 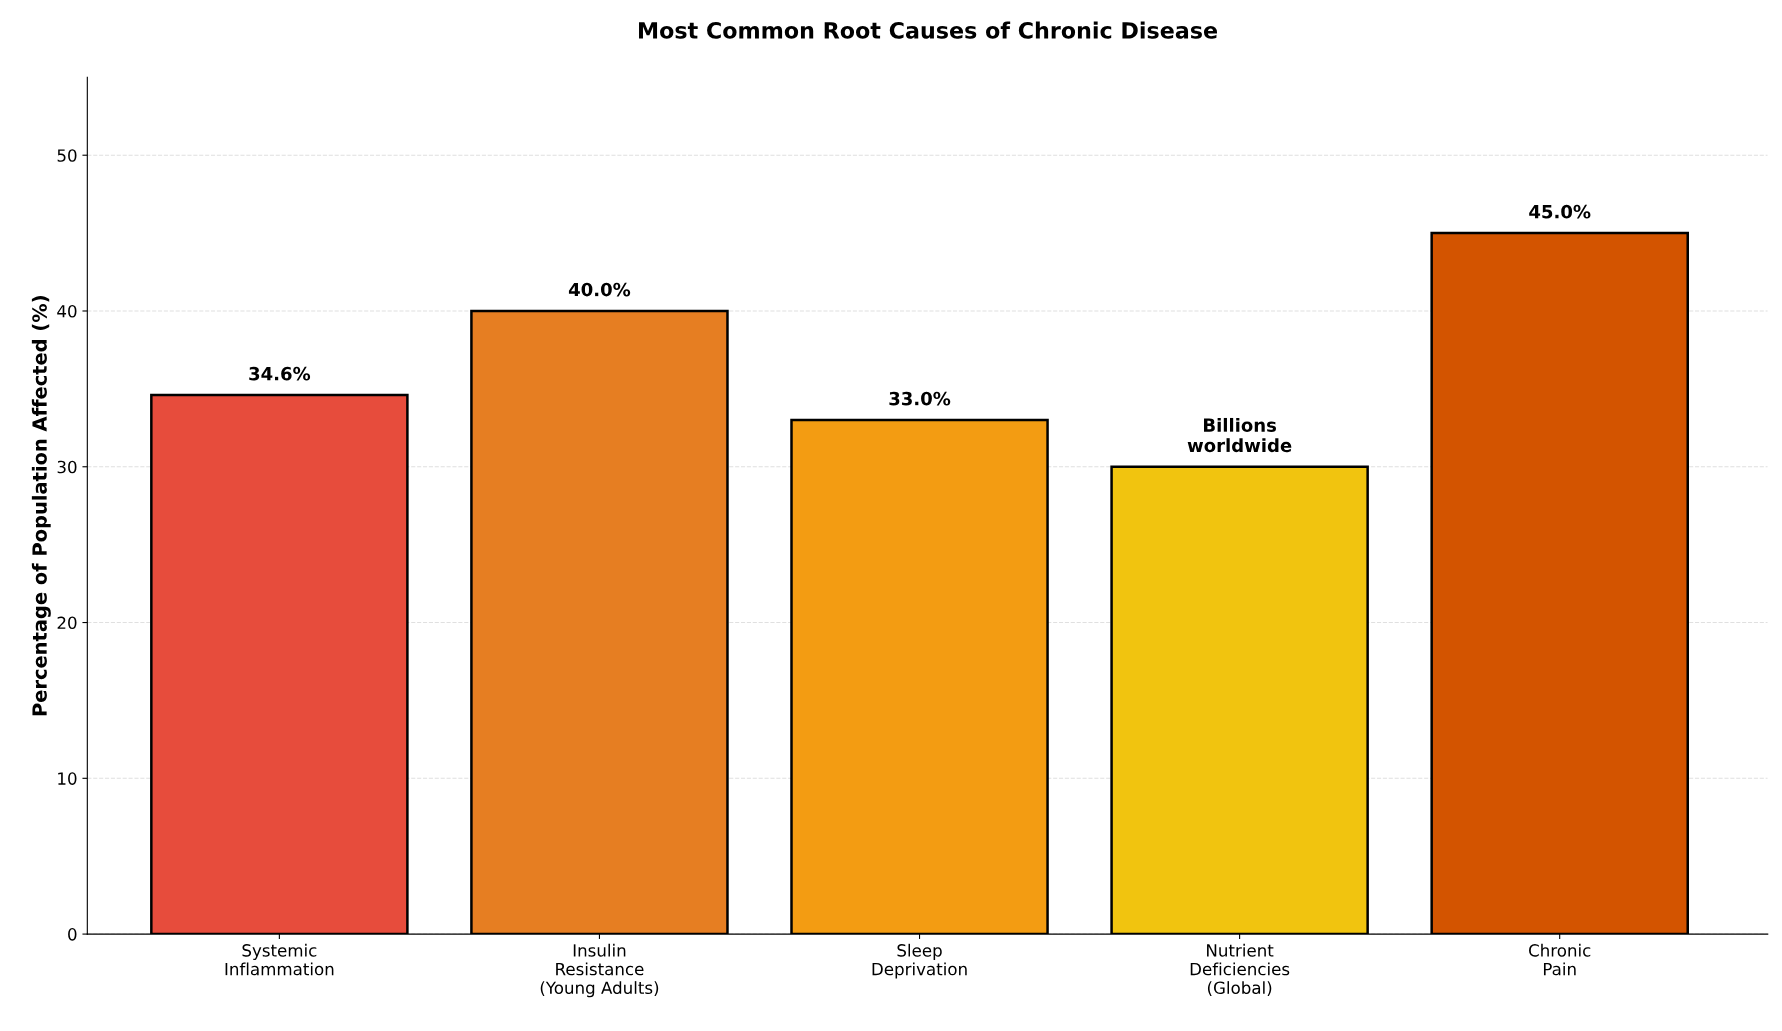 What do you see at coordinates (67, 155) in the screenshot?
I see `y-tick-label: 50` at bounding box center [67, 155].